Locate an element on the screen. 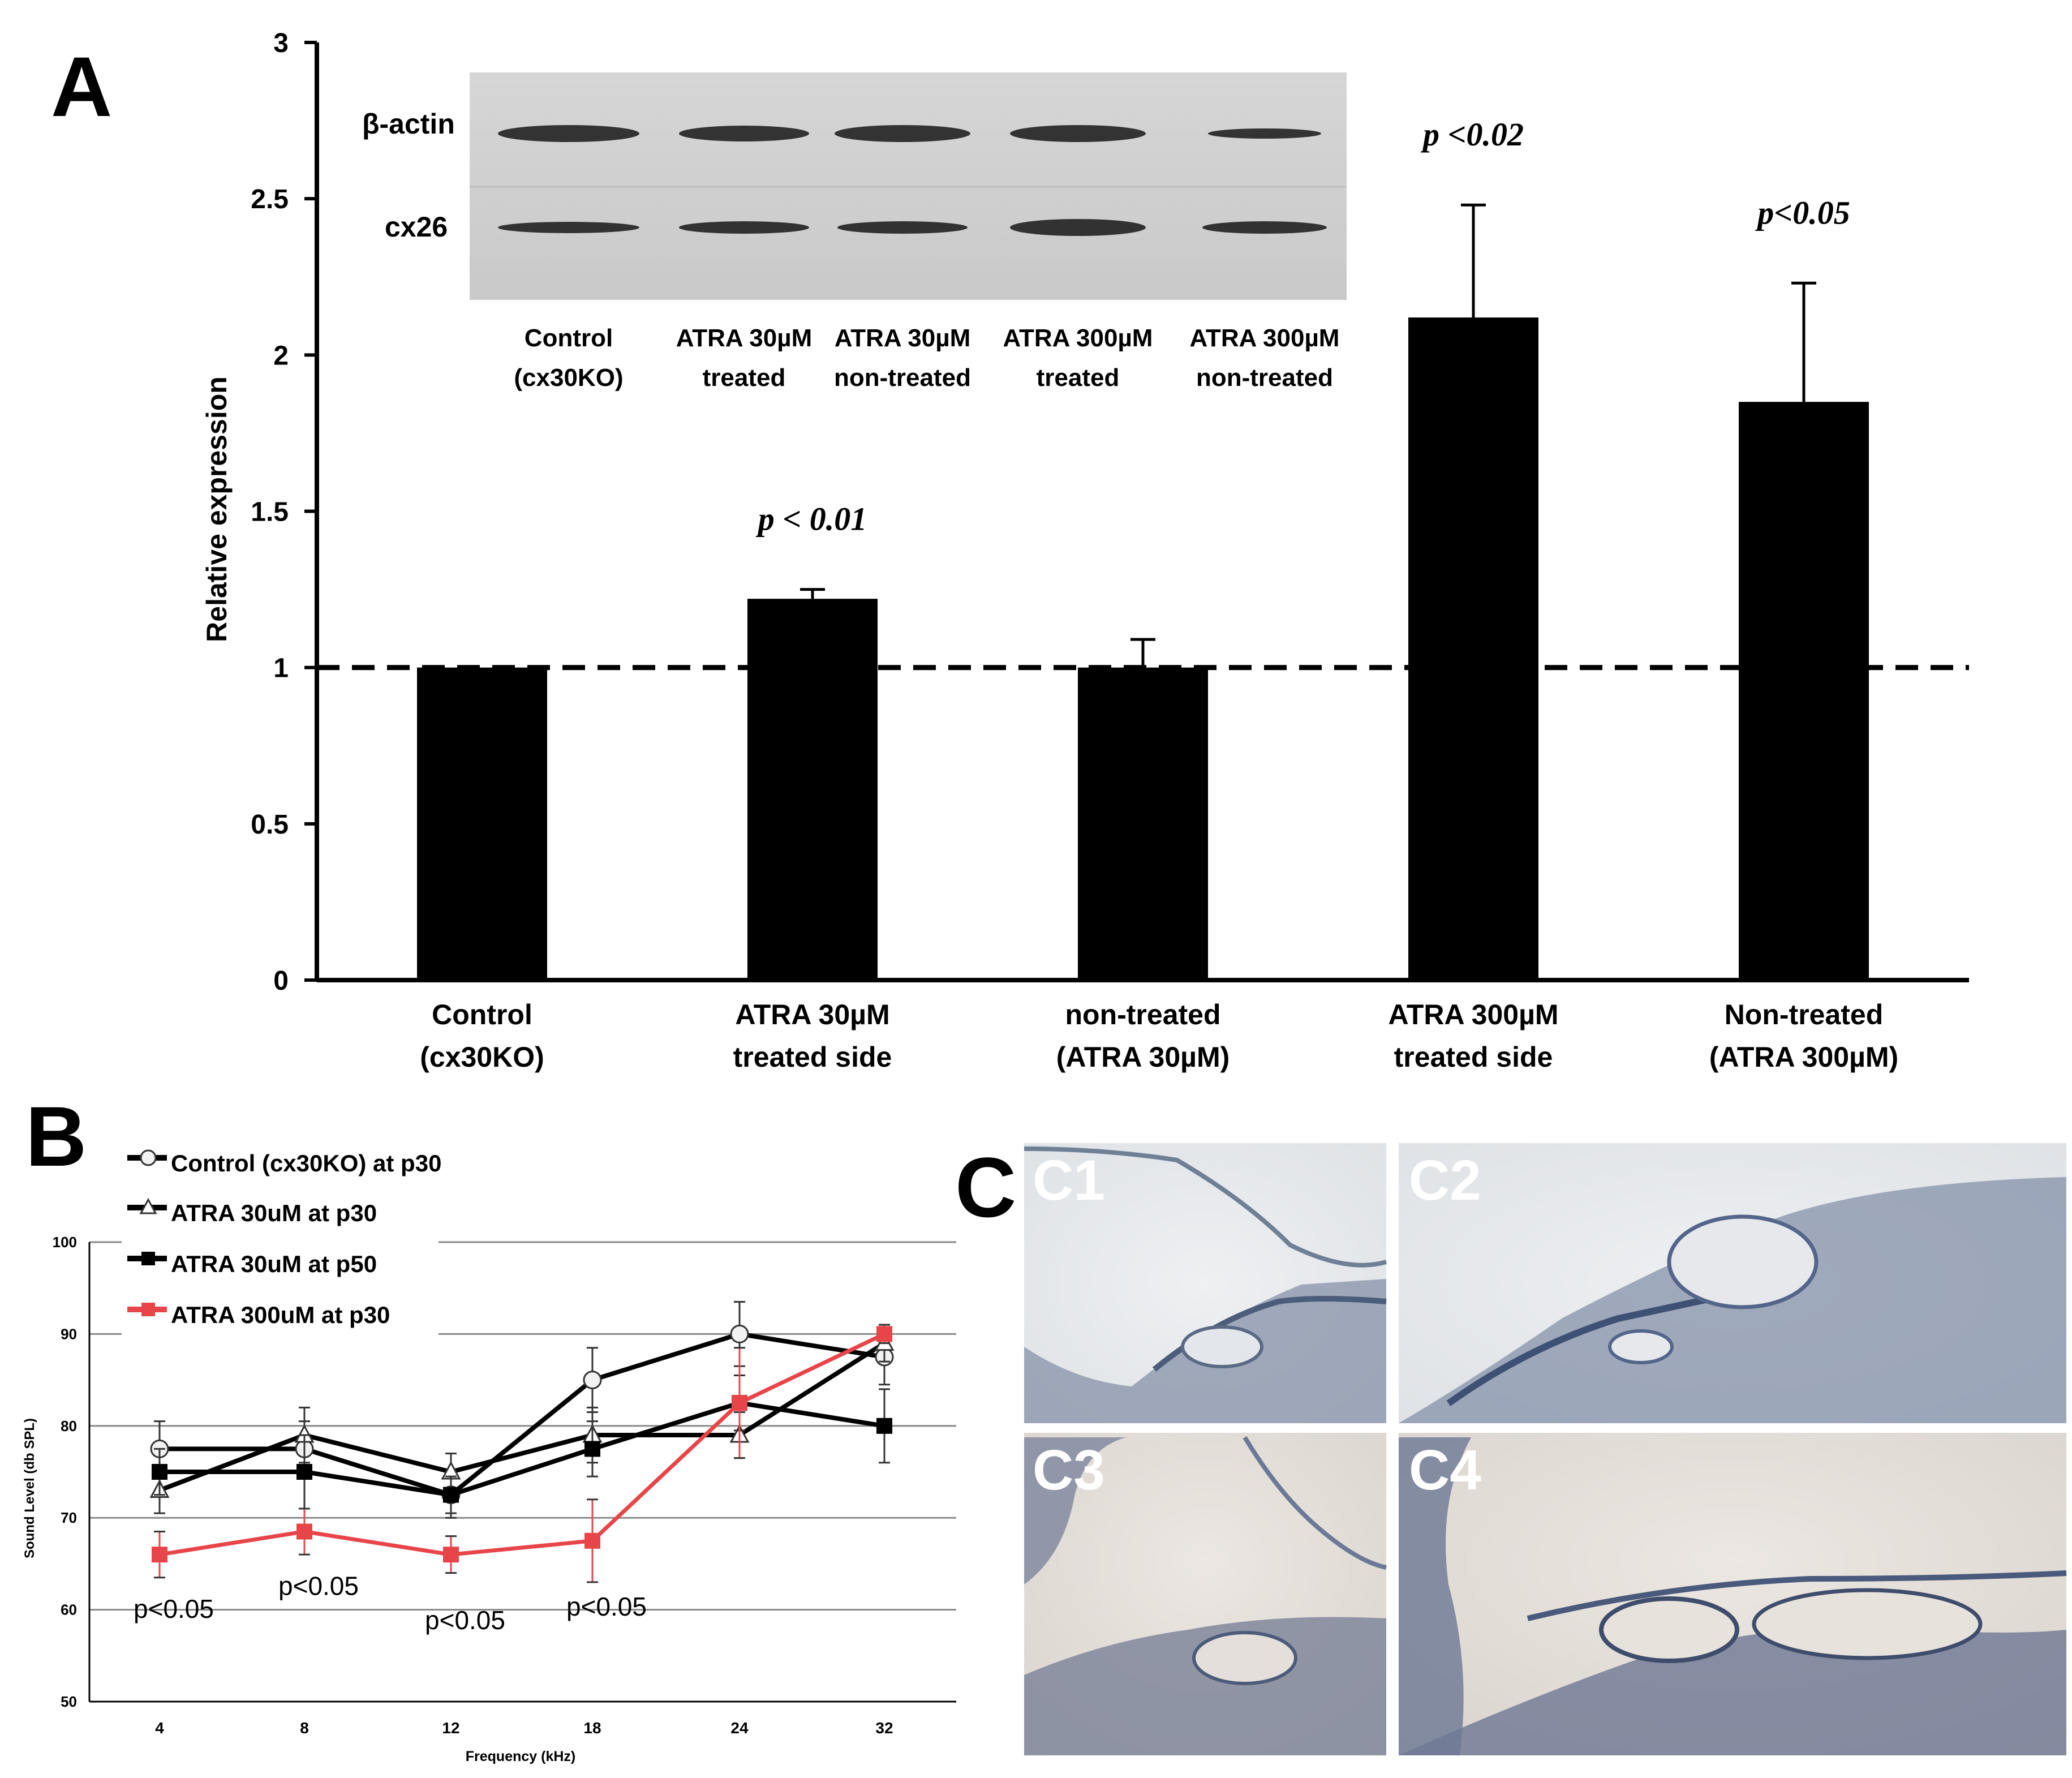 This screenshot has width=2072, height=1778. b-annotations: p<0.05 p<0.05 p<0.05 p<0.05 is located at coordinates (390, 1603).